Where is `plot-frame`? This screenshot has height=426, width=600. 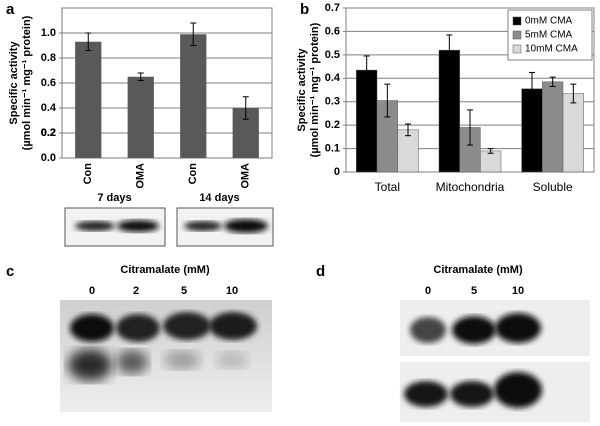
plot-frame is located at coordinates (167, 83).